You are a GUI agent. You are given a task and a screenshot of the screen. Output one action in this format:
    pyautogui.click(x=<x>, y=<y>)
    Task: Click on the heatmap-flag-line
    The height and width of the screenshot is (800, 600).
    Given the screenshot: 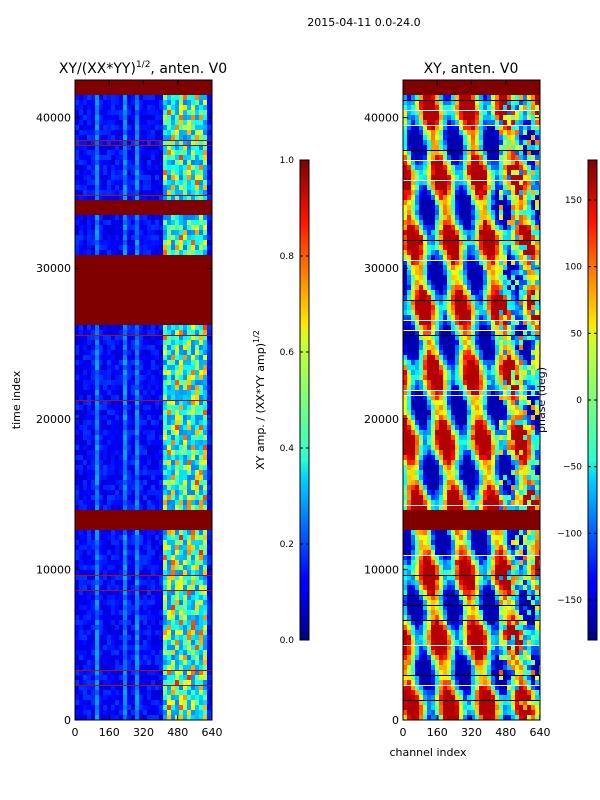 What is the action you would take?
    pyautogui.click(x=471, y=110)
    